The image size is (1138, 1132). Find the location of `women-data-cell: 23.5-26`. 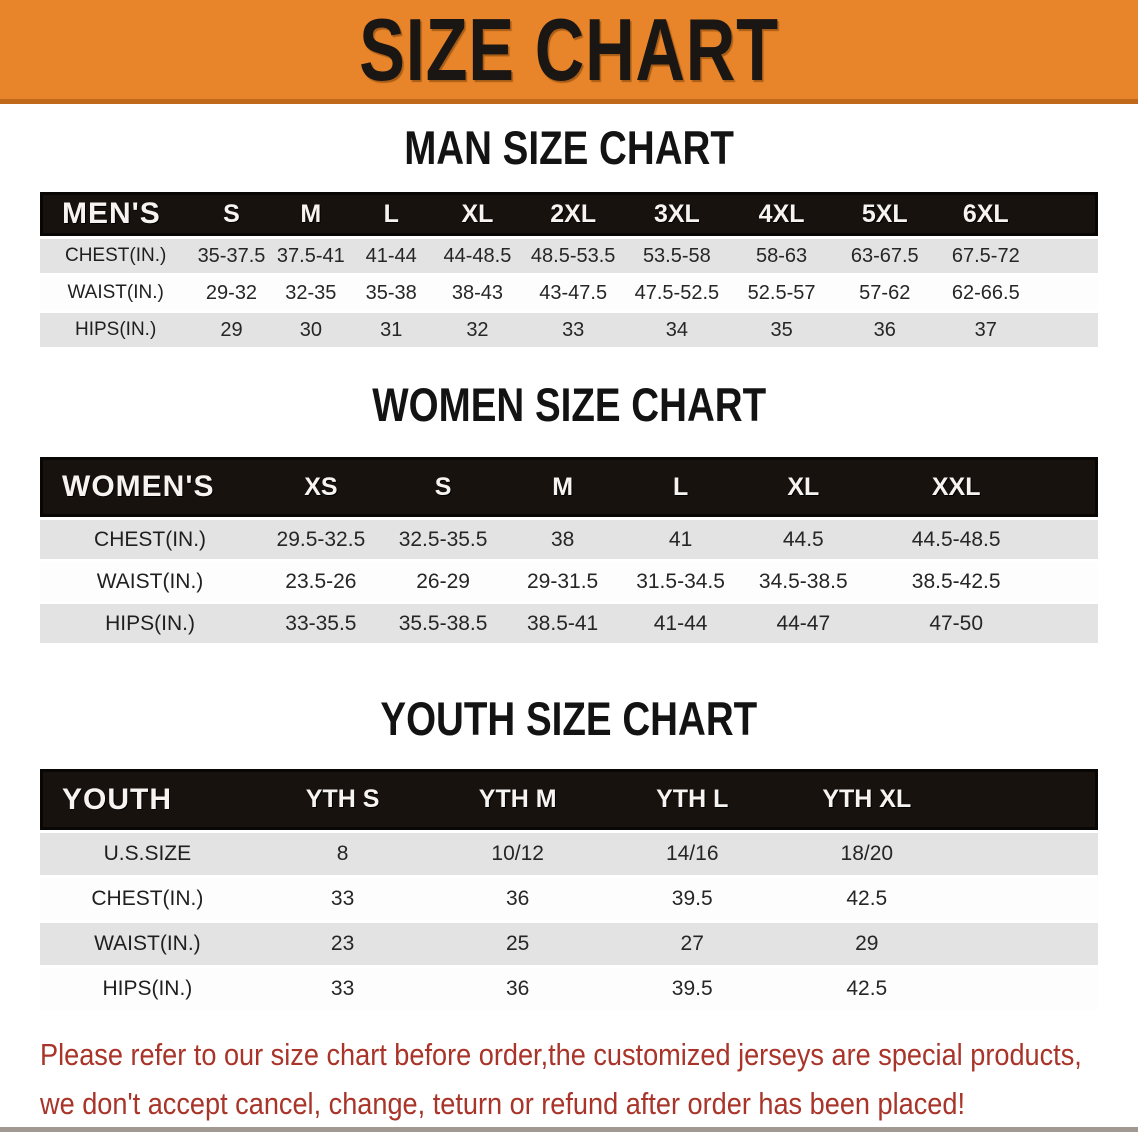

women-data-cell: 23.5-26 is located at coordinates (321, 581).